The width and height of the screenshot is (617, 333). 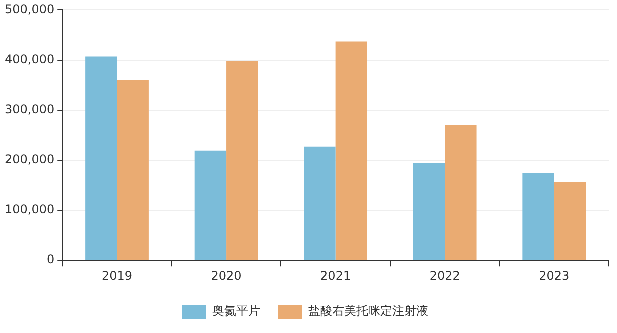 What do you see at coordinates (30, 159) in the screenshot?
I see `y-tick-label: 200,000` at bounding box center [30, 159].